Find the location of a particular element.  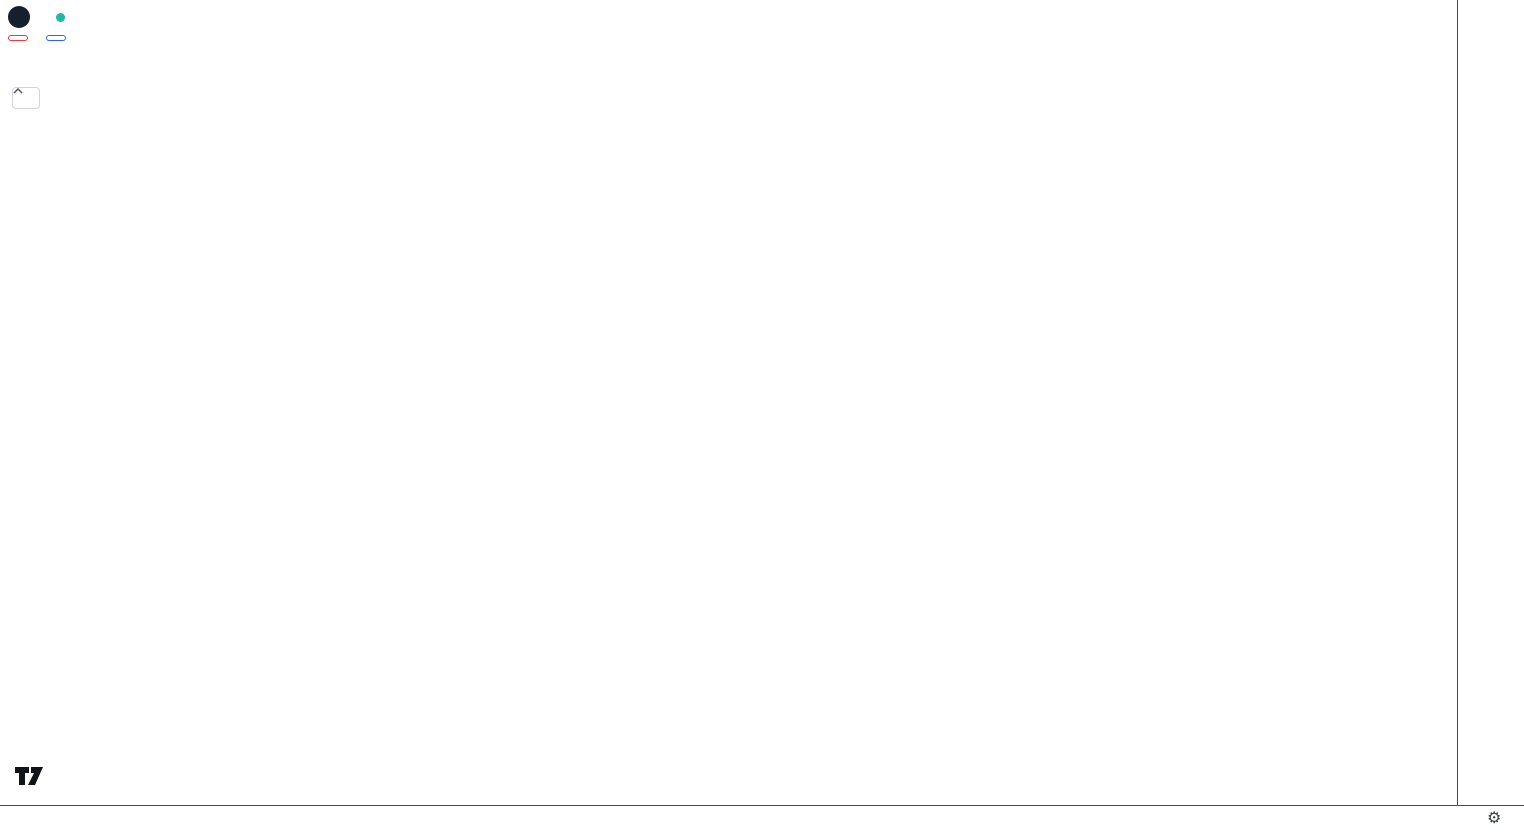

symbol-logo is located at coordinates (19, 17).